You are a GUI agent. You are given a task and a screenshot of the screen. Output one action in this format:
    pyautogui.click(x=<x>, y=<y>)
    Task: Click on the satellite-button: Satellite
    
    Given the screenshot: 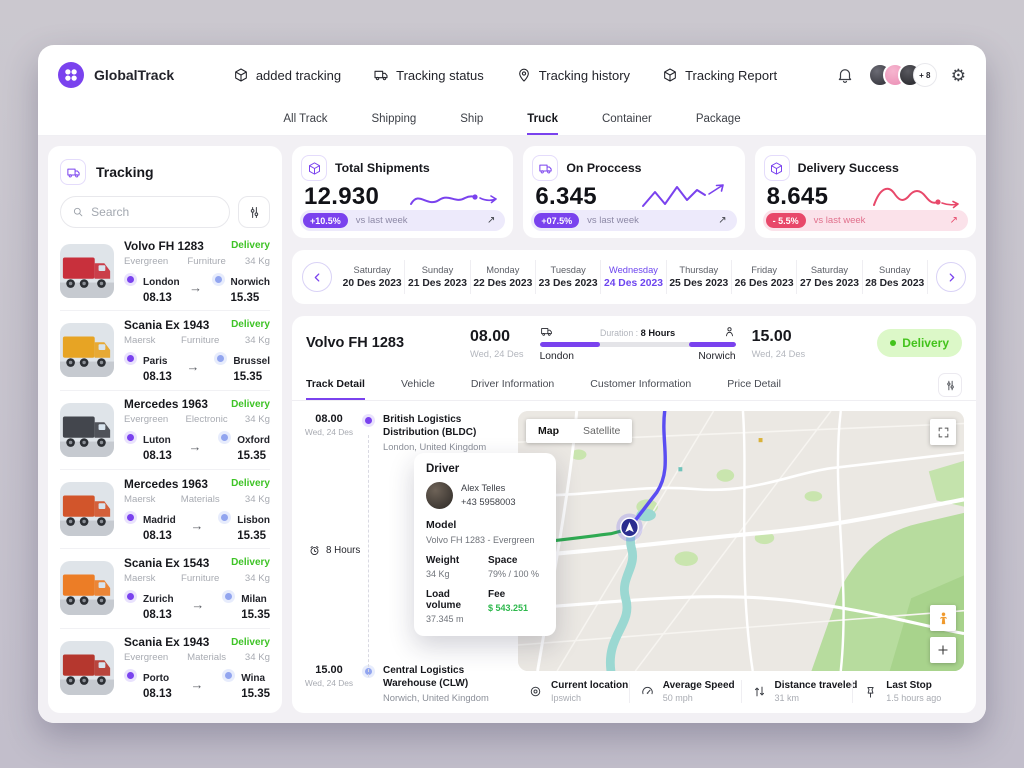 What is the action you would take?
    pyautogui.click(x=602, y=431)
    